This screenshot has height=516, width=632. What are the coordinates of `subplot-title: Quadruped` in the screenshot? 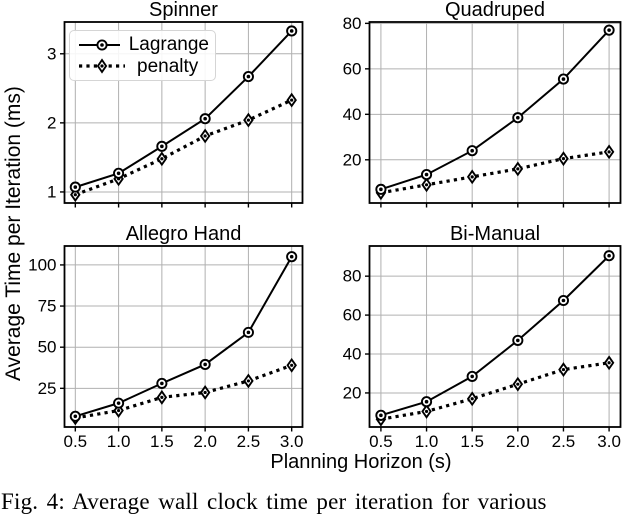 It's located at (495, 10).